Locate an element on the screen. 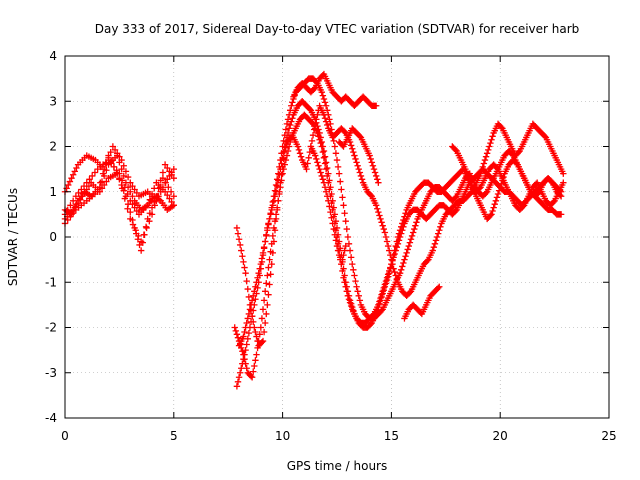 This screenshot has width=640, height=480. series-s11 is located at coordinates (358, 155).